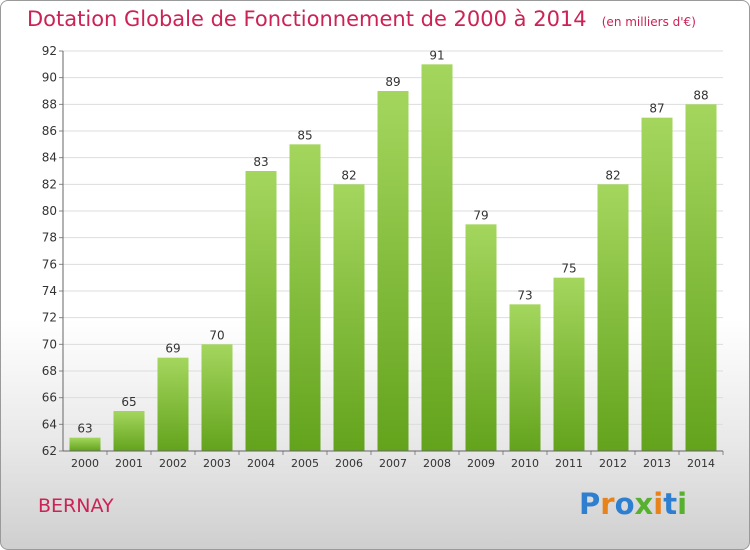 The height and width of the screenshot is (550, 750). What do you see at coordinates (569, 463) in the screenshot?
I see `x-tick-label: 2011` at bounding box center [569, 463].